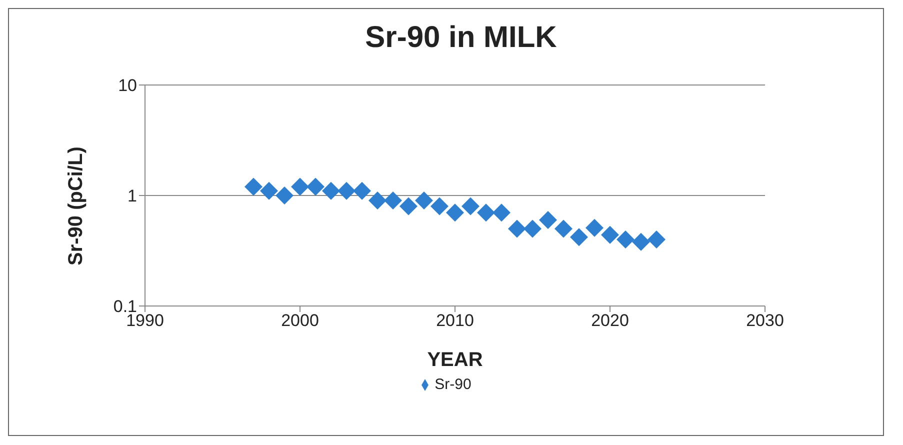  What do you see at coordinates (455, 320) in the screenshot?
I see `x-tick-label: 2010` at bounding box center [455, 320].